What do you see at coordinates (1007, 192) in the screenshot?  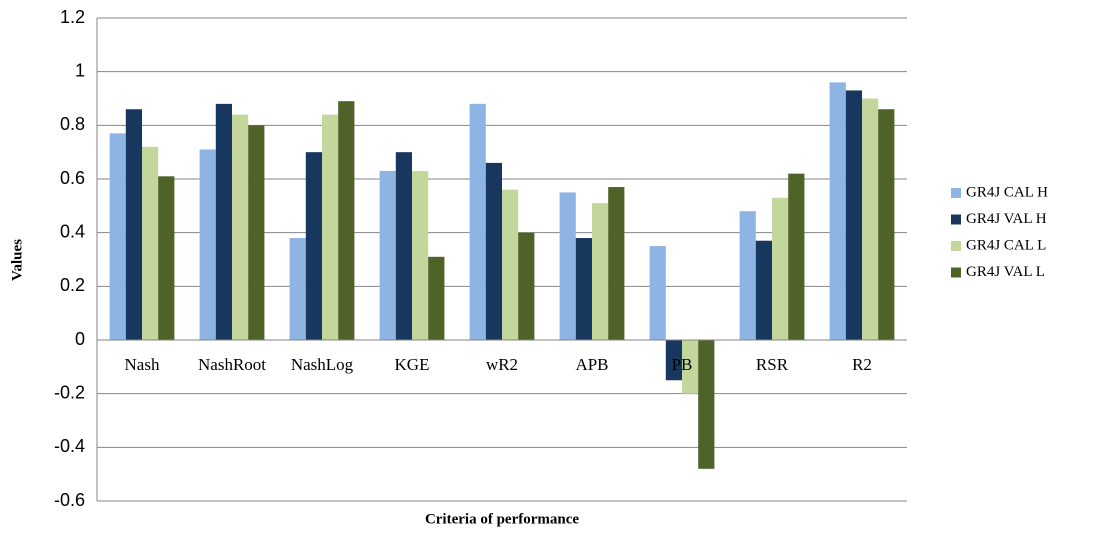 I see `legend-label: GR4J CAL H` at bounding box center [1007, 192].